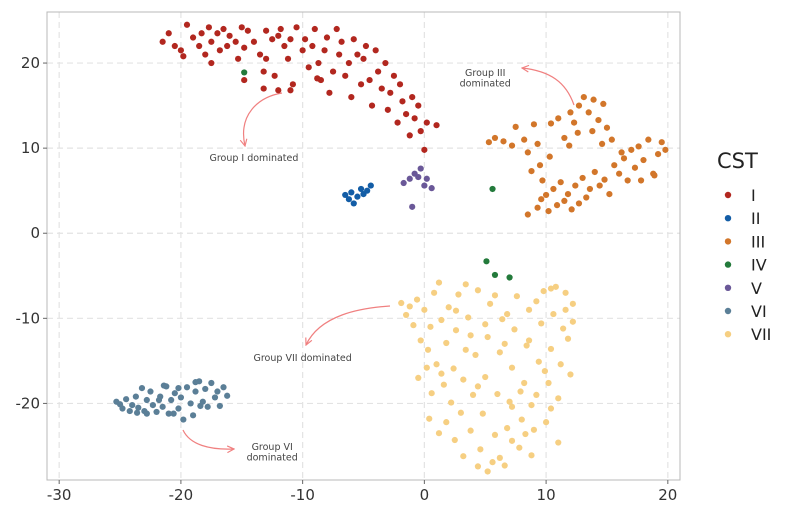  What do you see at coordinates (728, 195) in the screenshot?
I see `legend-key-I` at bounding box center [728, 195].